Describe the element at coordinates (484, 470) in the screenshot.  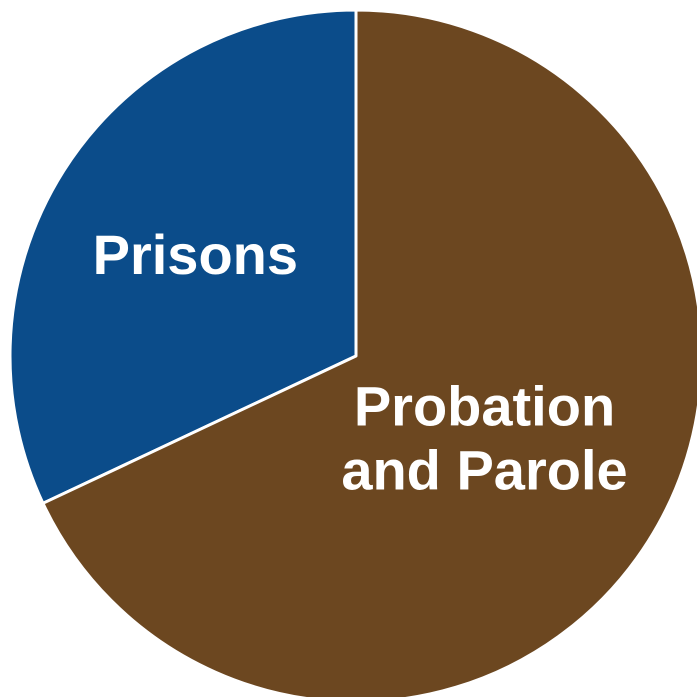
I see `slice-label-line: and Parole` at that location.